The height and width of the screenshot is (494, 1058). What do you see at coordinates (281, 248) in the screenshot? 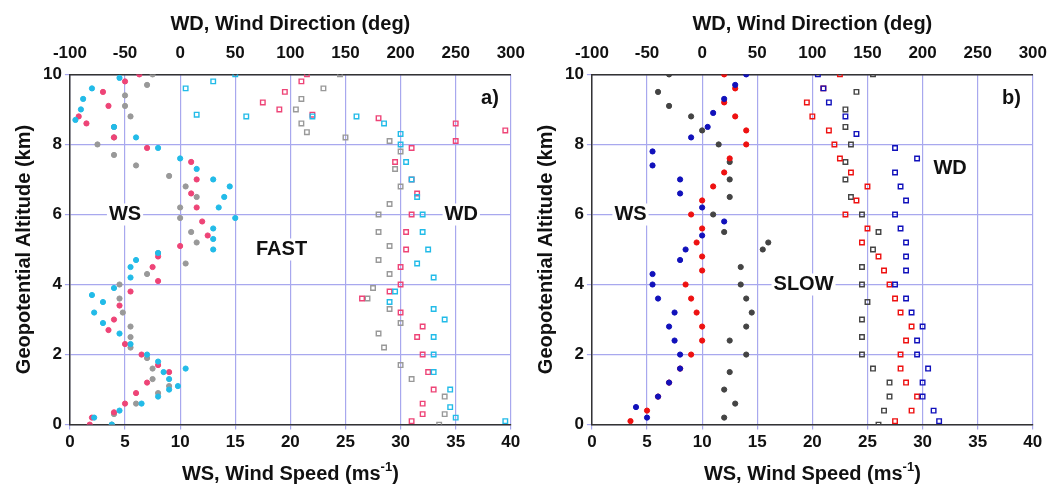
I see `annotation: FAST` at bounding box center [281, 248].